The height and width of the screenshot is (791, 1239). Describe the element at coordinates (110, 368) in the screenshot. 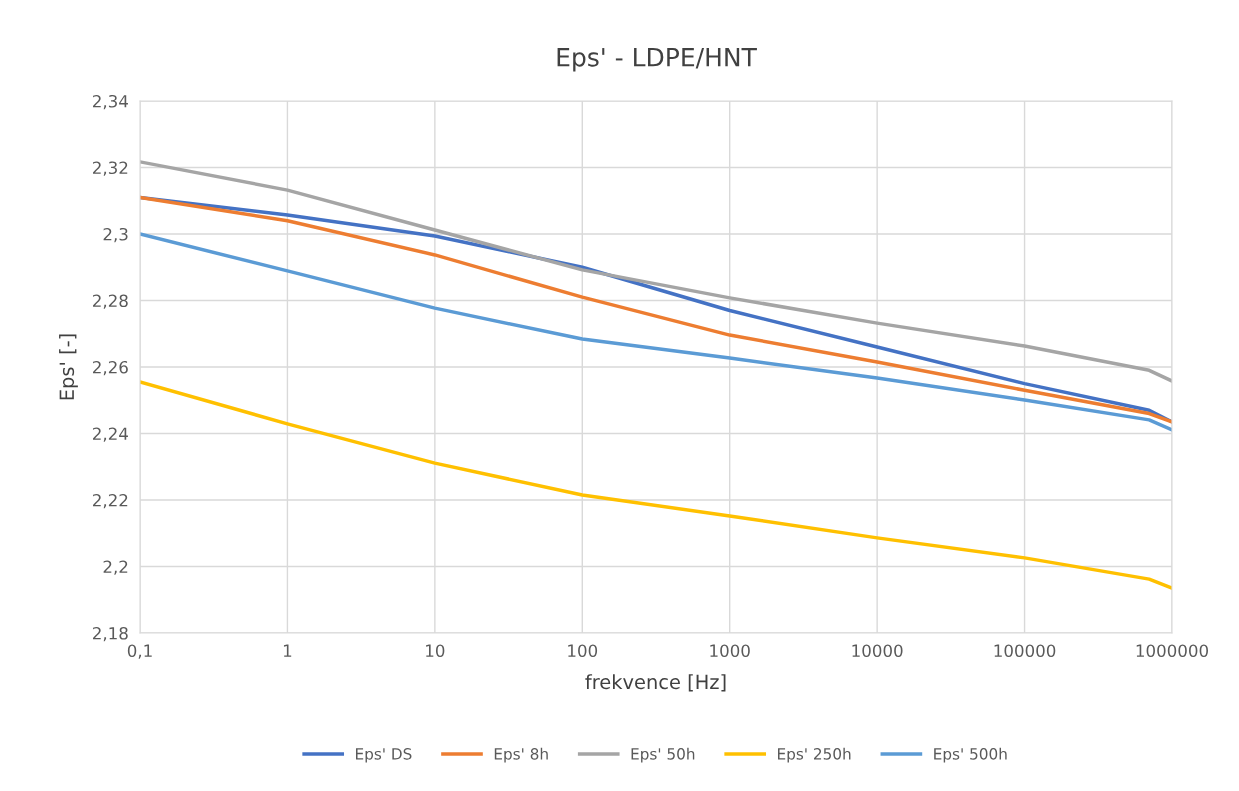

I see `y-tick-label: 2,26` at that location.